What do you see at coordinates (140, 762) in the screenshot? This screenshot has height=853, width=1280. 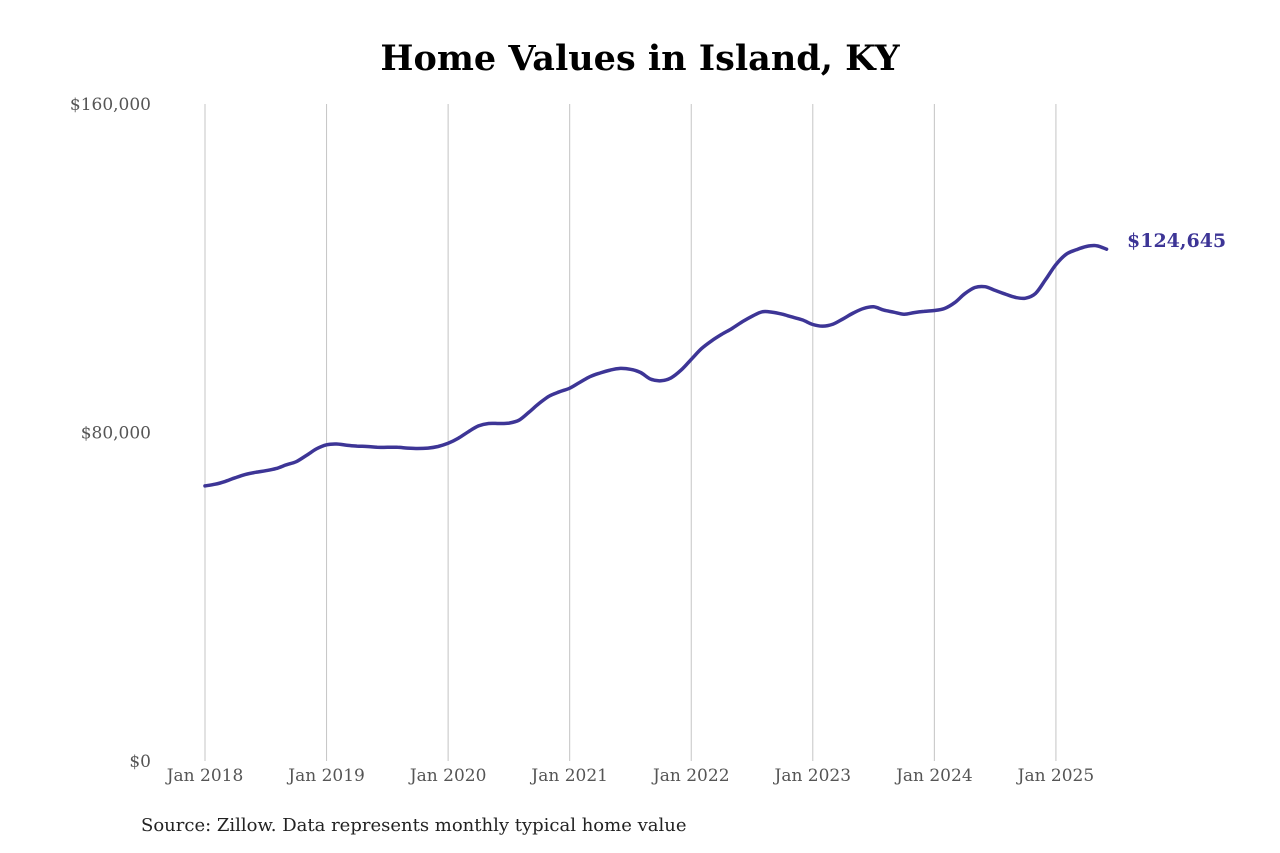 I see `y-tick-label: $0` at bounding box center [140, 762].